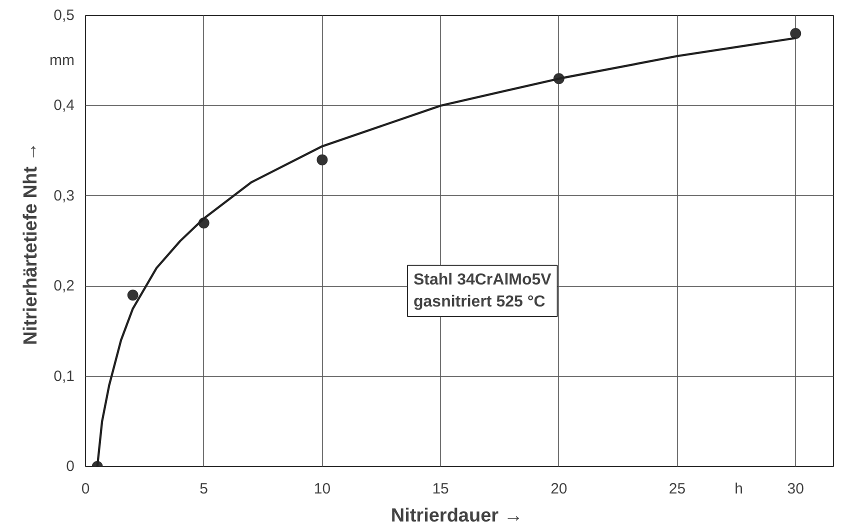 The image size is (858, 529). What do you see at coordinates (31, 243) in the screenshot?
I see `y-axis-title: Nitrierhärtetiefe Nht →` at bounding box center [31, 243].